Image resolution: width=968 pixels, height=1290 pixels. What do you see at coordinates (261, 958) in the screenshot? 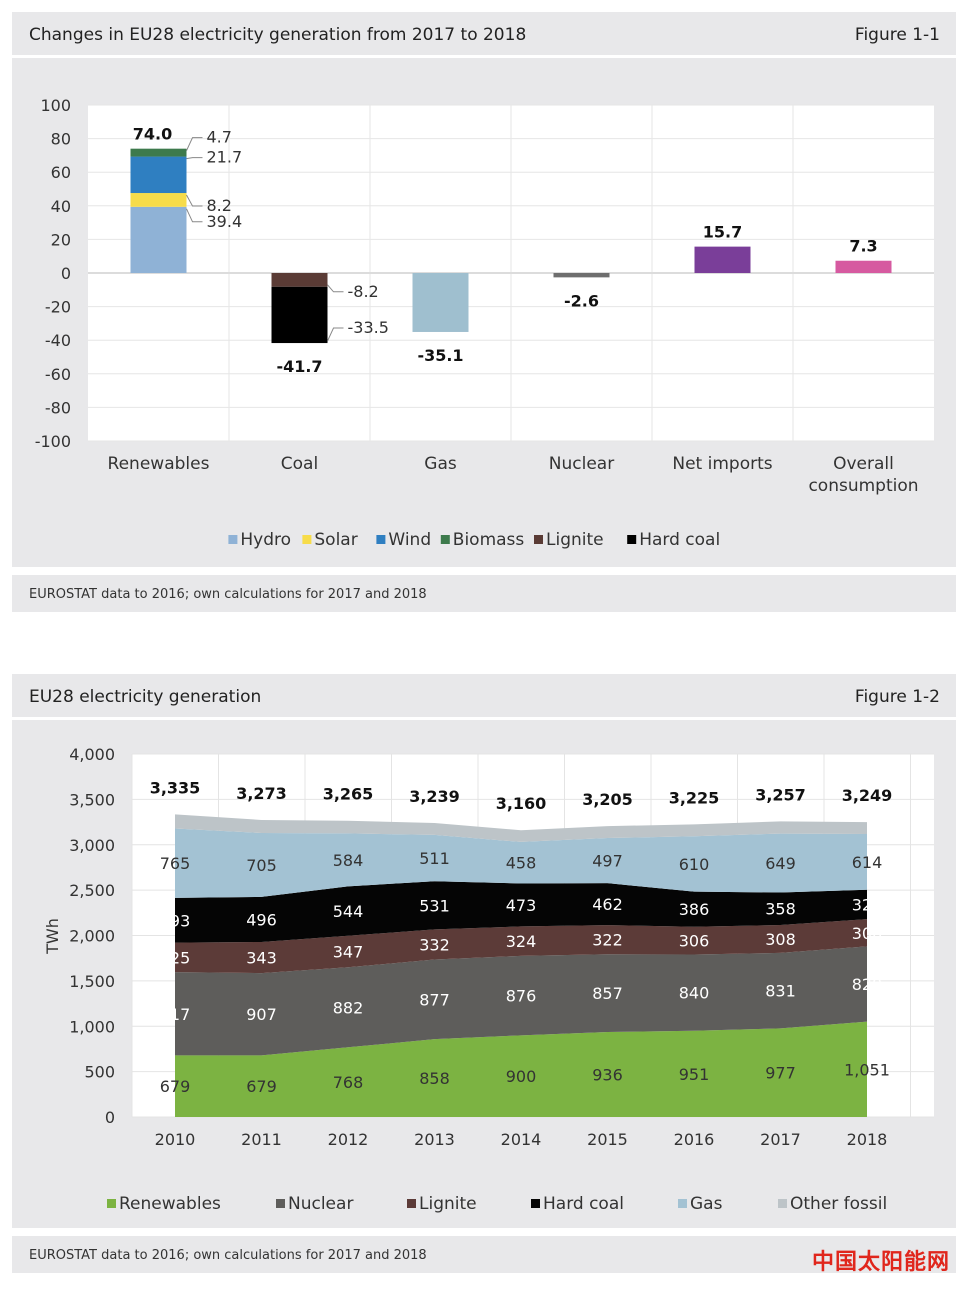
I see `area-value-label: 343` at bounding box center [261, 958].